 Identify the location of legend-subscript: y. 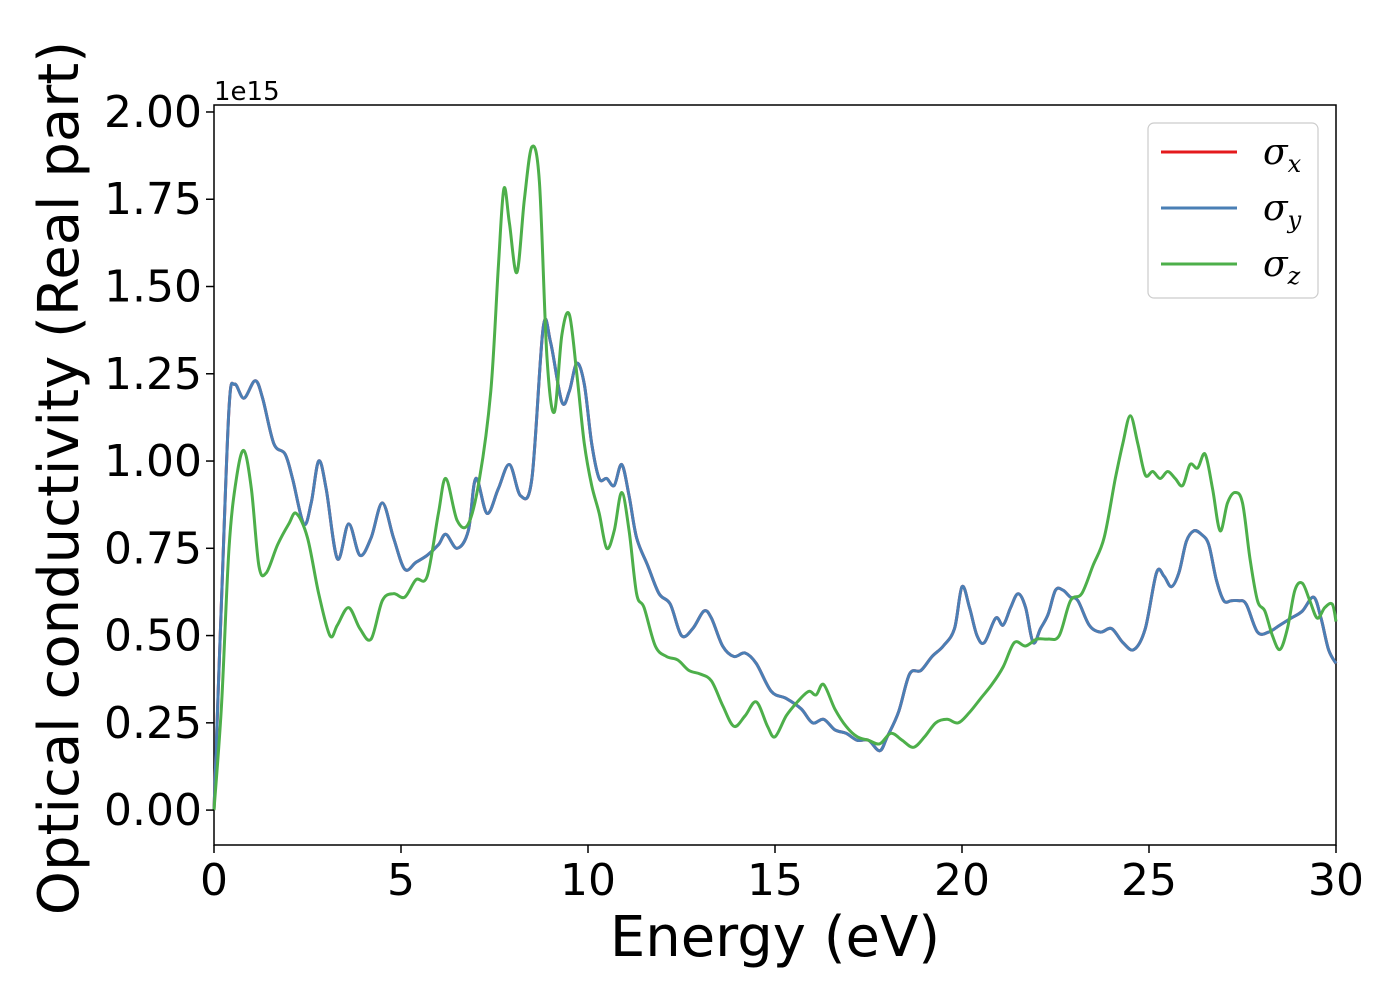
(1294, 220).